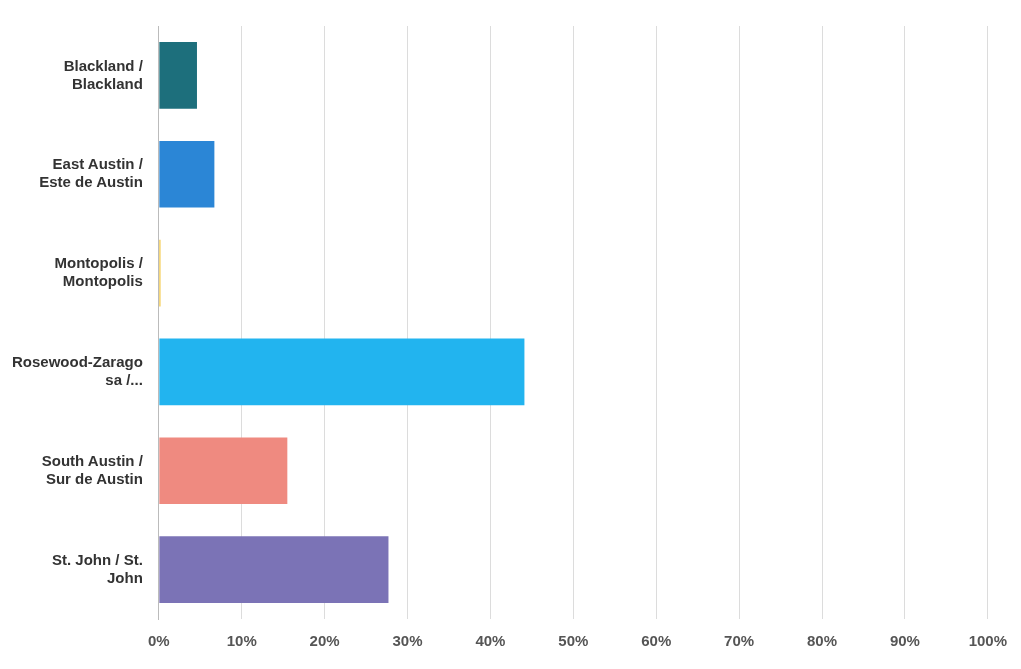  Describe the element at coordinates (91, 173) in the screenshot. I see `y-tick-label: East Austin / Este de Austin` at that location.